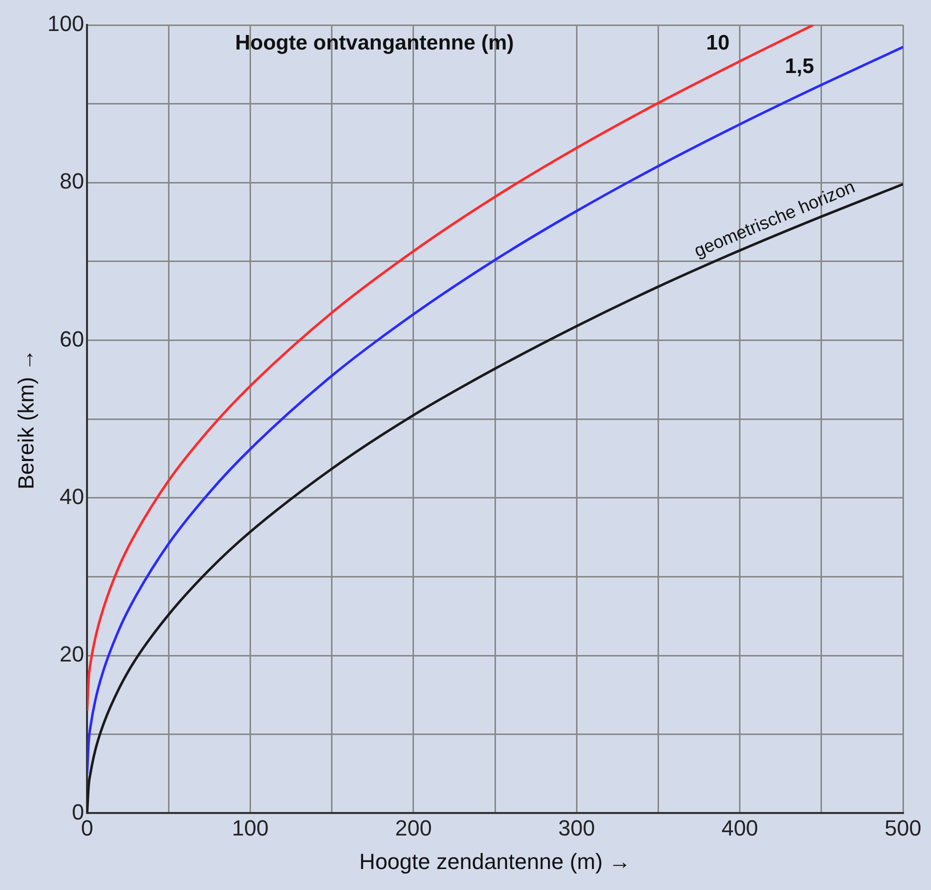 The image size is (931, 890). I want to click on legend-title: Hoogte ontvangantenne (m), so click(374, 42).